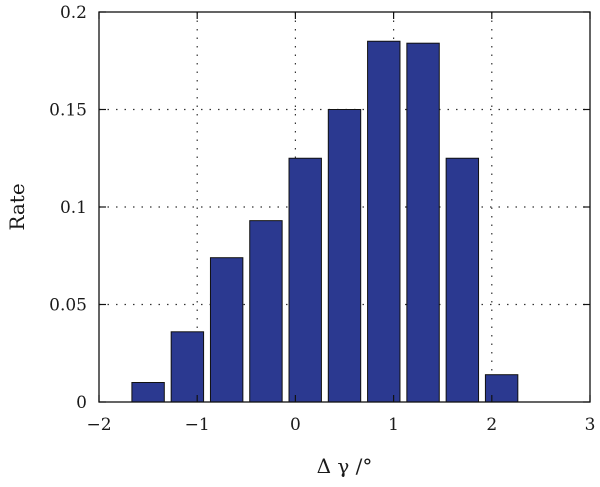 The height and width of the screenshot is (487, 600). Describe the element at coordinates (73, 208) in the screenshot. I see `y-tick-label: 0.1` at that location.